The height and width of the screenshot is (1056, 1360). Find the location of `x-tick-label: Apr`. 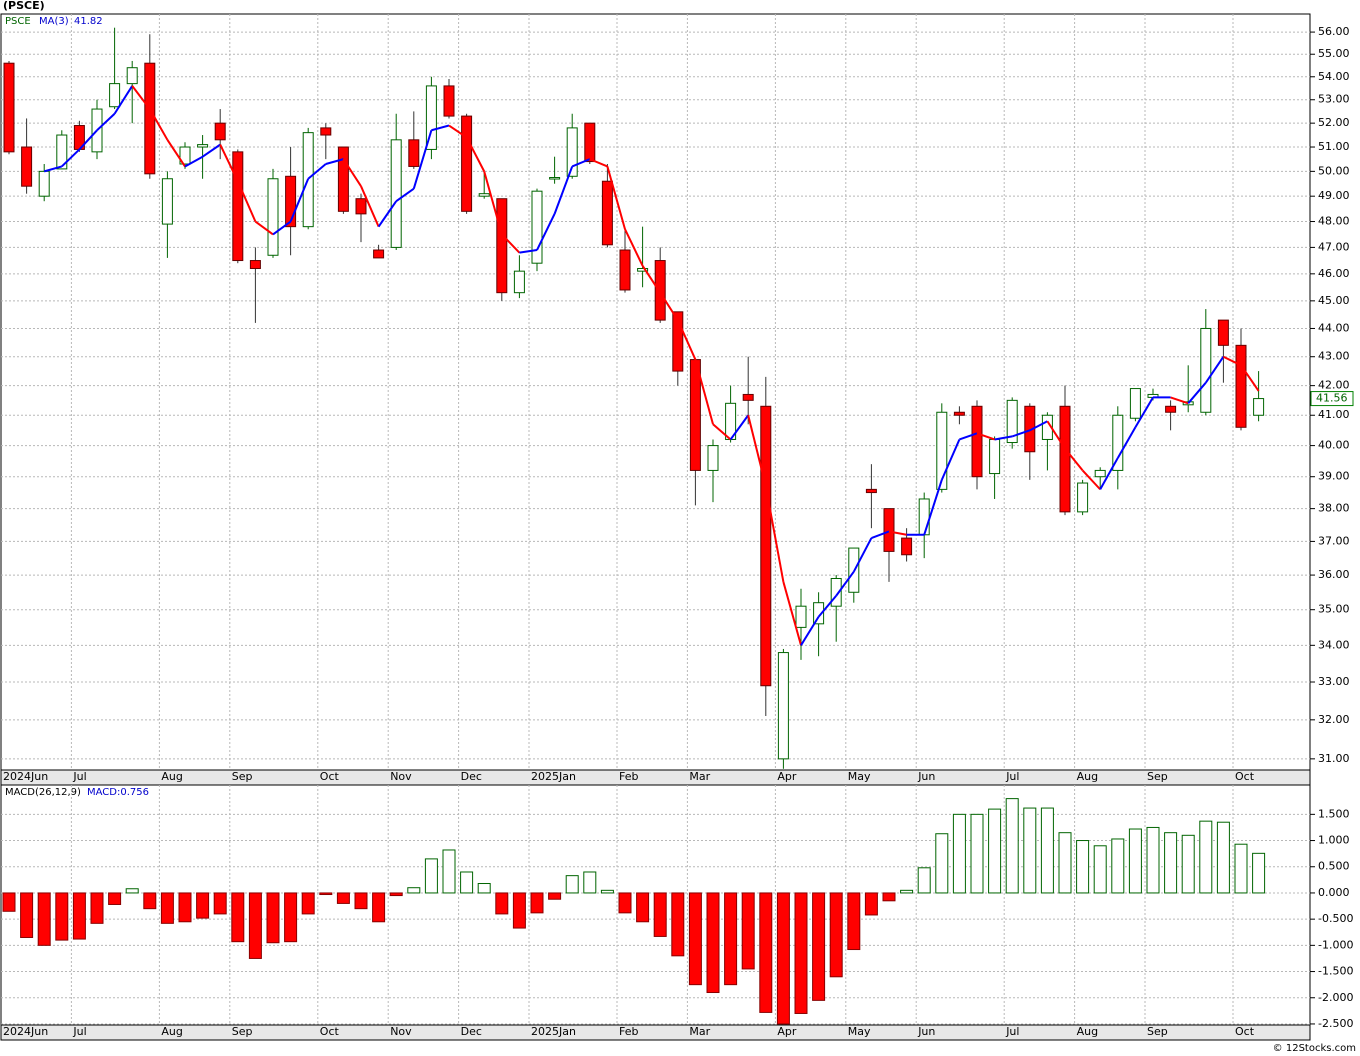

x-tick-label: Apr is located at coordinates (787, 1031).